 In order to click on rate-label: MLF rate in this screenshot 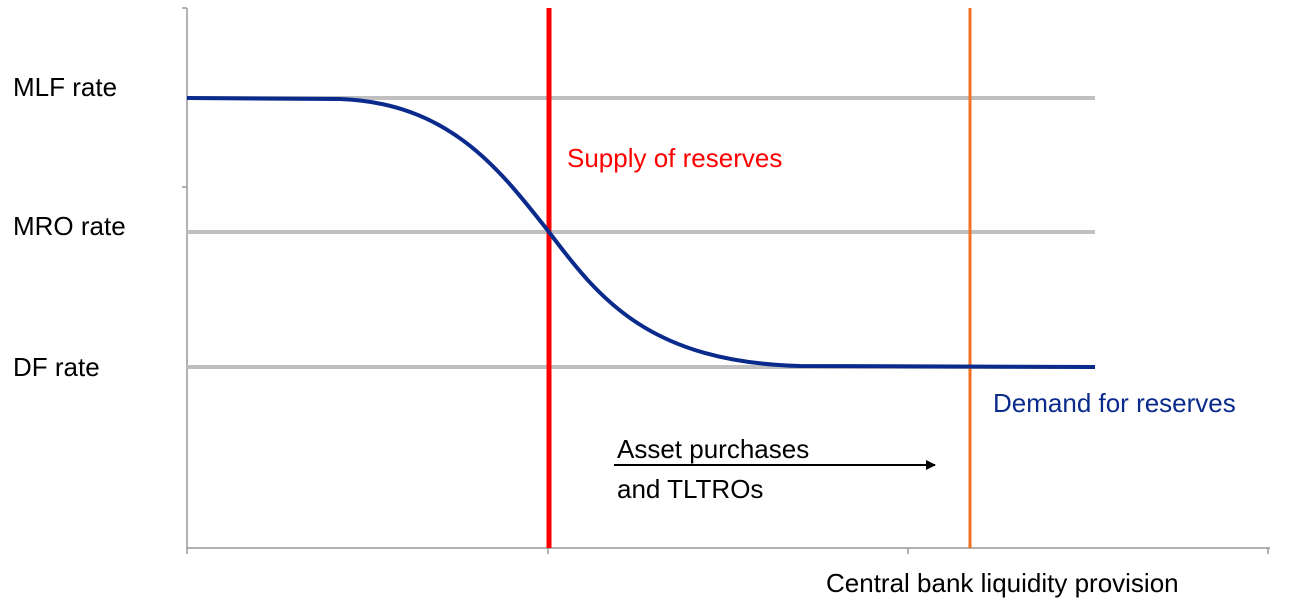, I will do `click(65, 87)`.